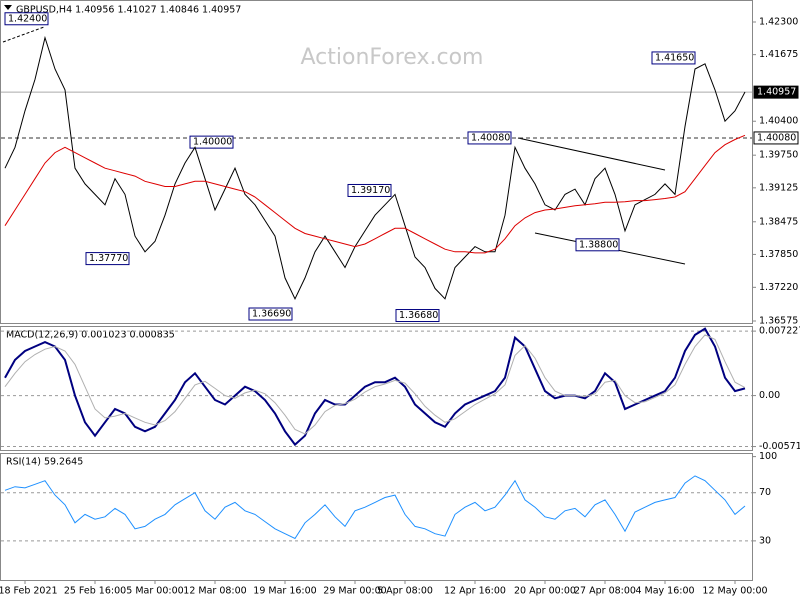  I want to click on annotation-label: 1.39170, so click(370, 190).